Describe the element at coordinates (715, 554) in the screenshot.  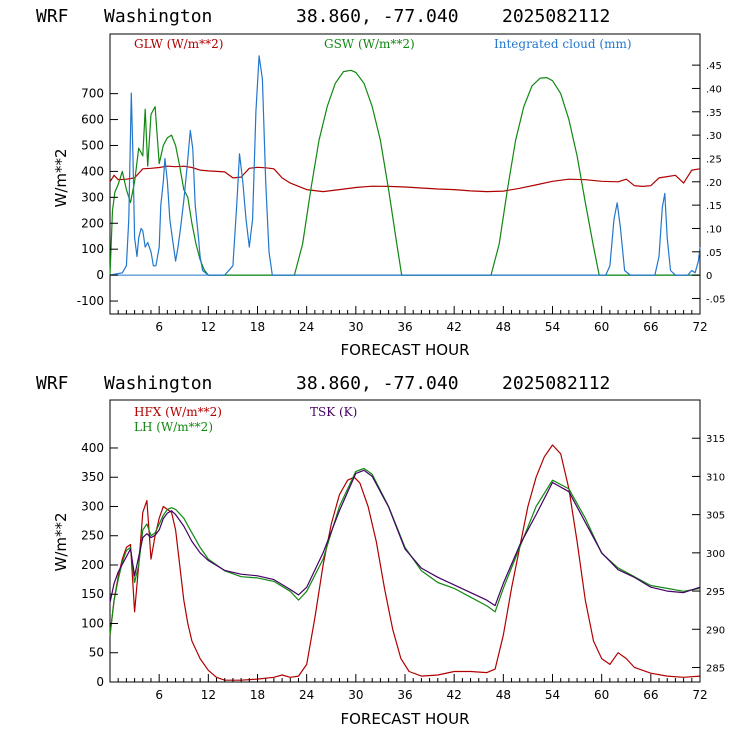
I see `y2-tick-label: 300` at that location.